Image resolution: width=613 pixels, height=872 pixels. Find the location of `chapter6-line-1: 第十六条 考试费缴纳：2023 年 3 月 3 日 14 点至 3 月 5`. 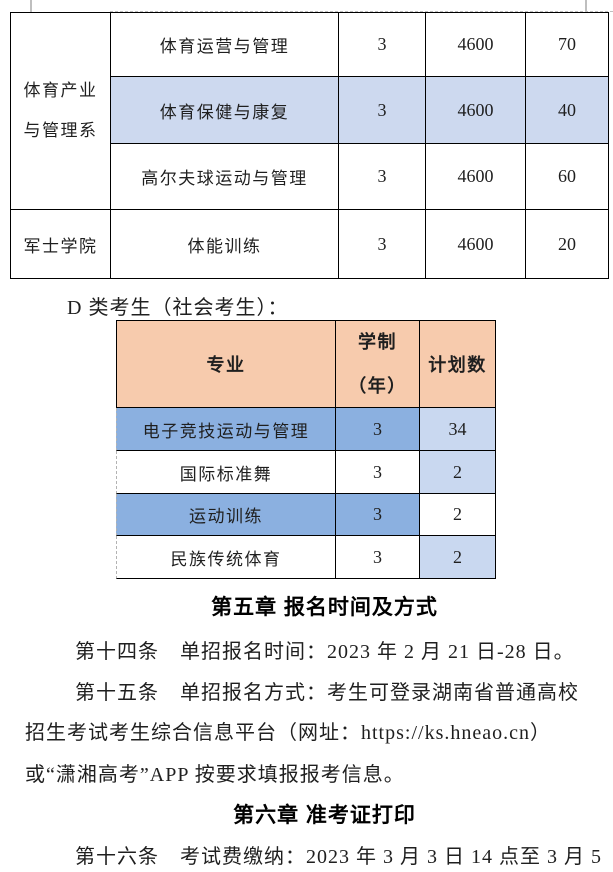

chapter6-line-1: 第十六条 考试费缴纳：2023 年 3 月 3 日 14 点至 3 月 5 is located at coordinates (338, 857).